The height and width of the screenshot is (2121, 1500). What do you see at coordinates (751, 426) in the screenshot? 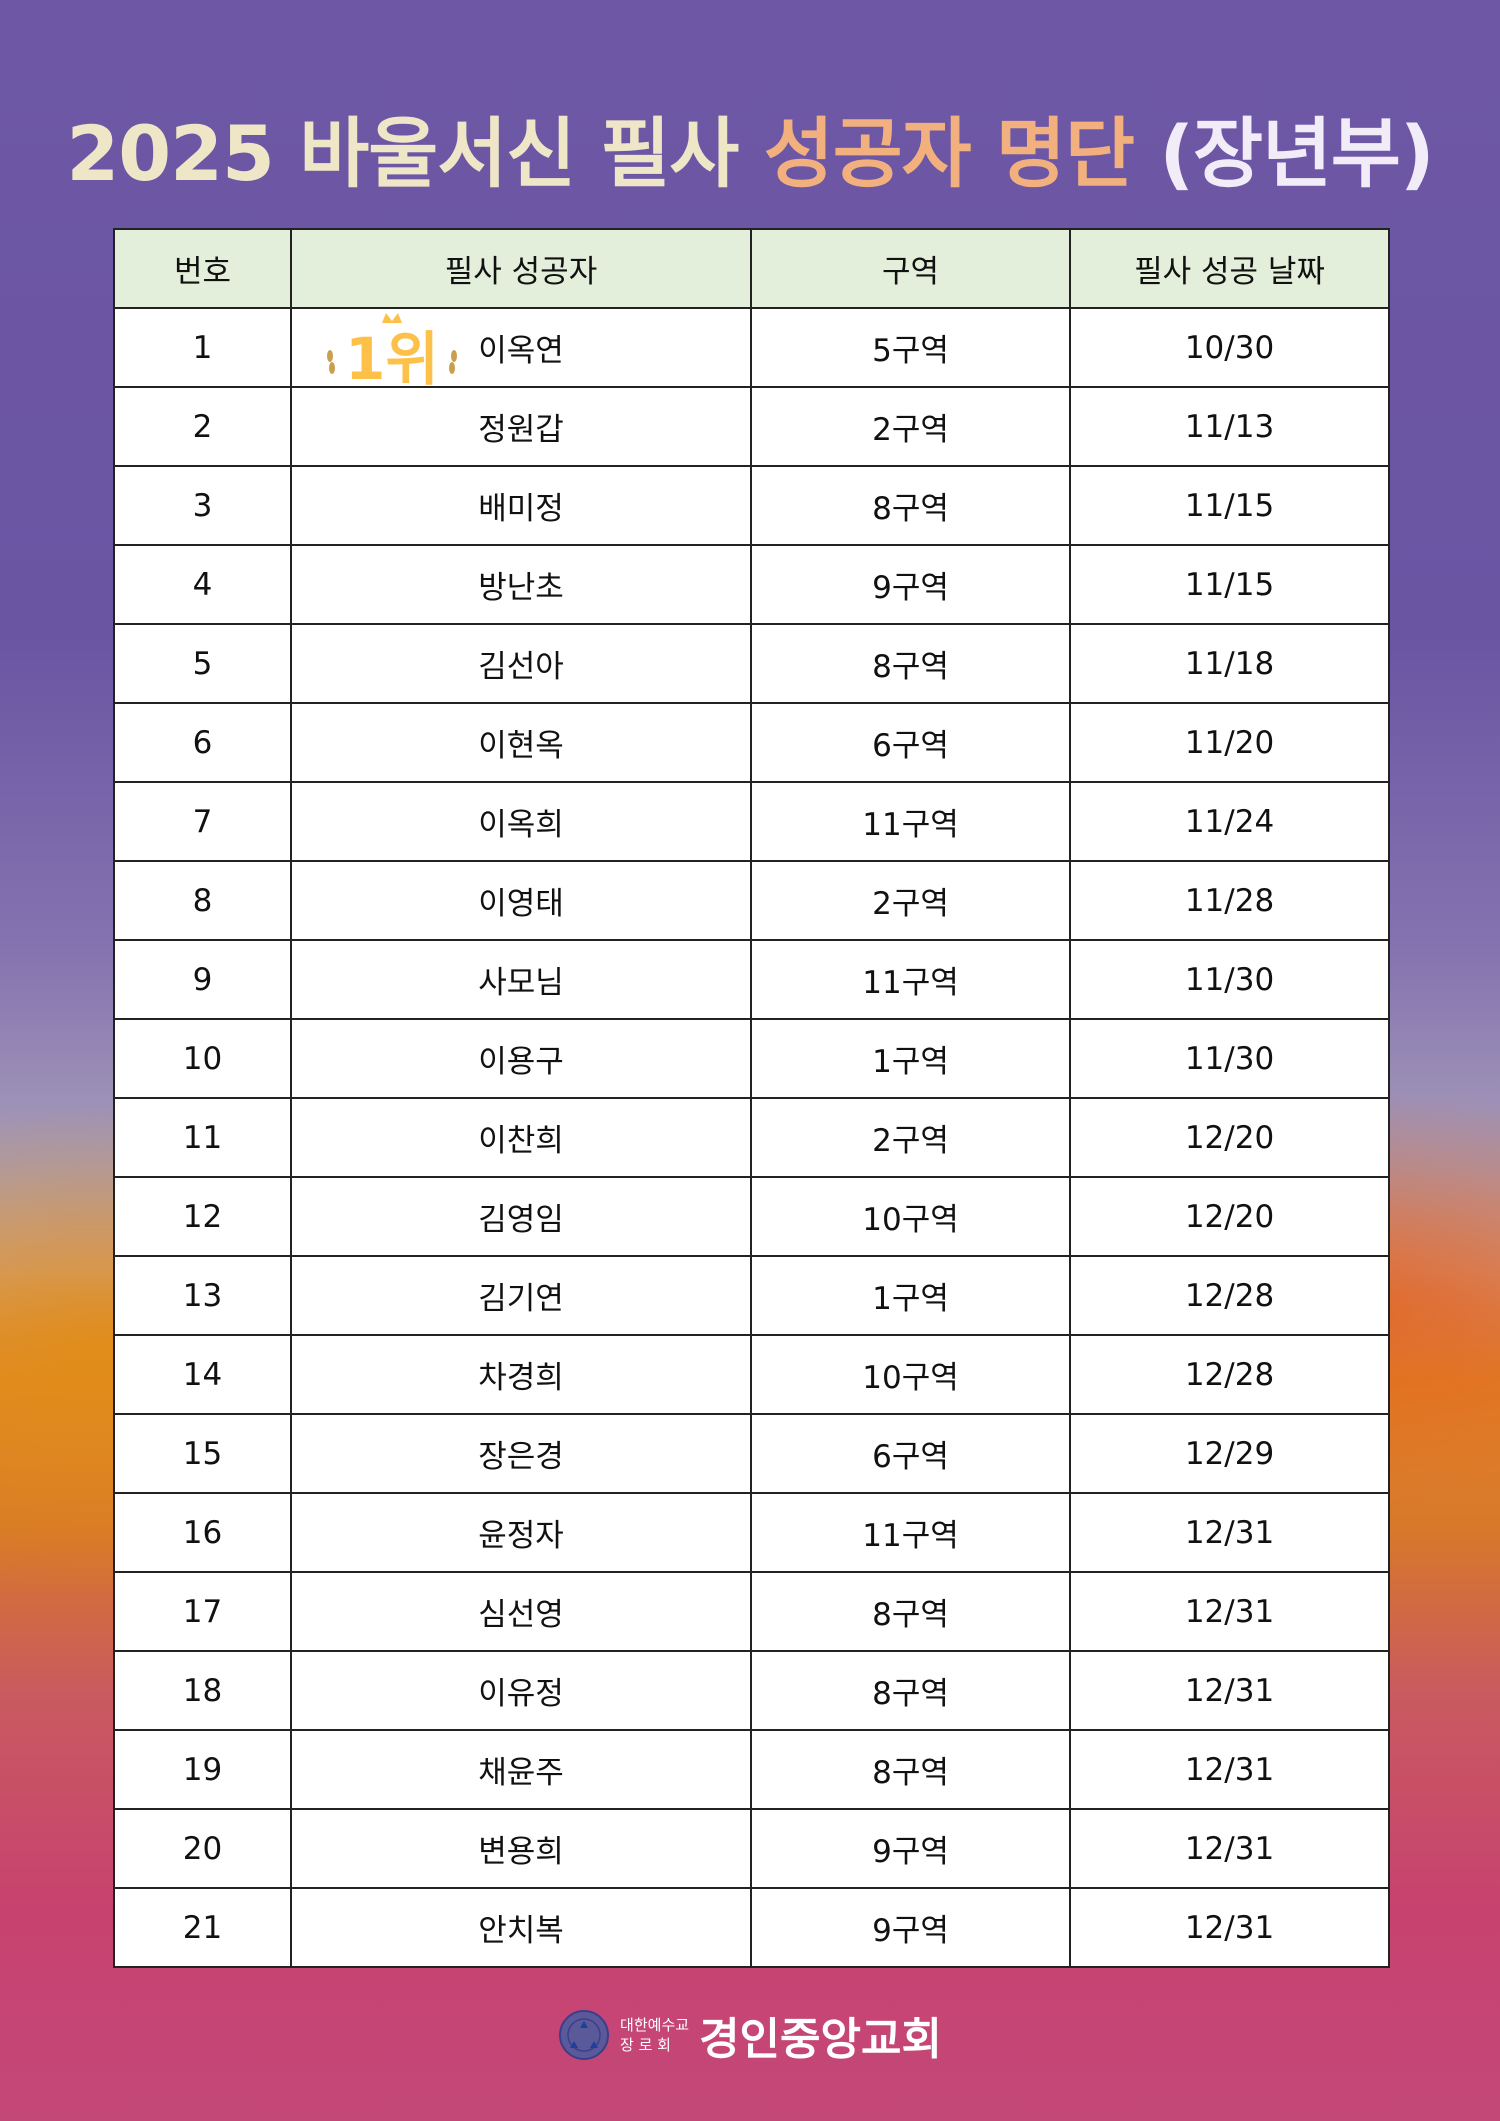
I see `table-row: 2 정원갑 2구역 11/13` at bounding box center [751, 426].